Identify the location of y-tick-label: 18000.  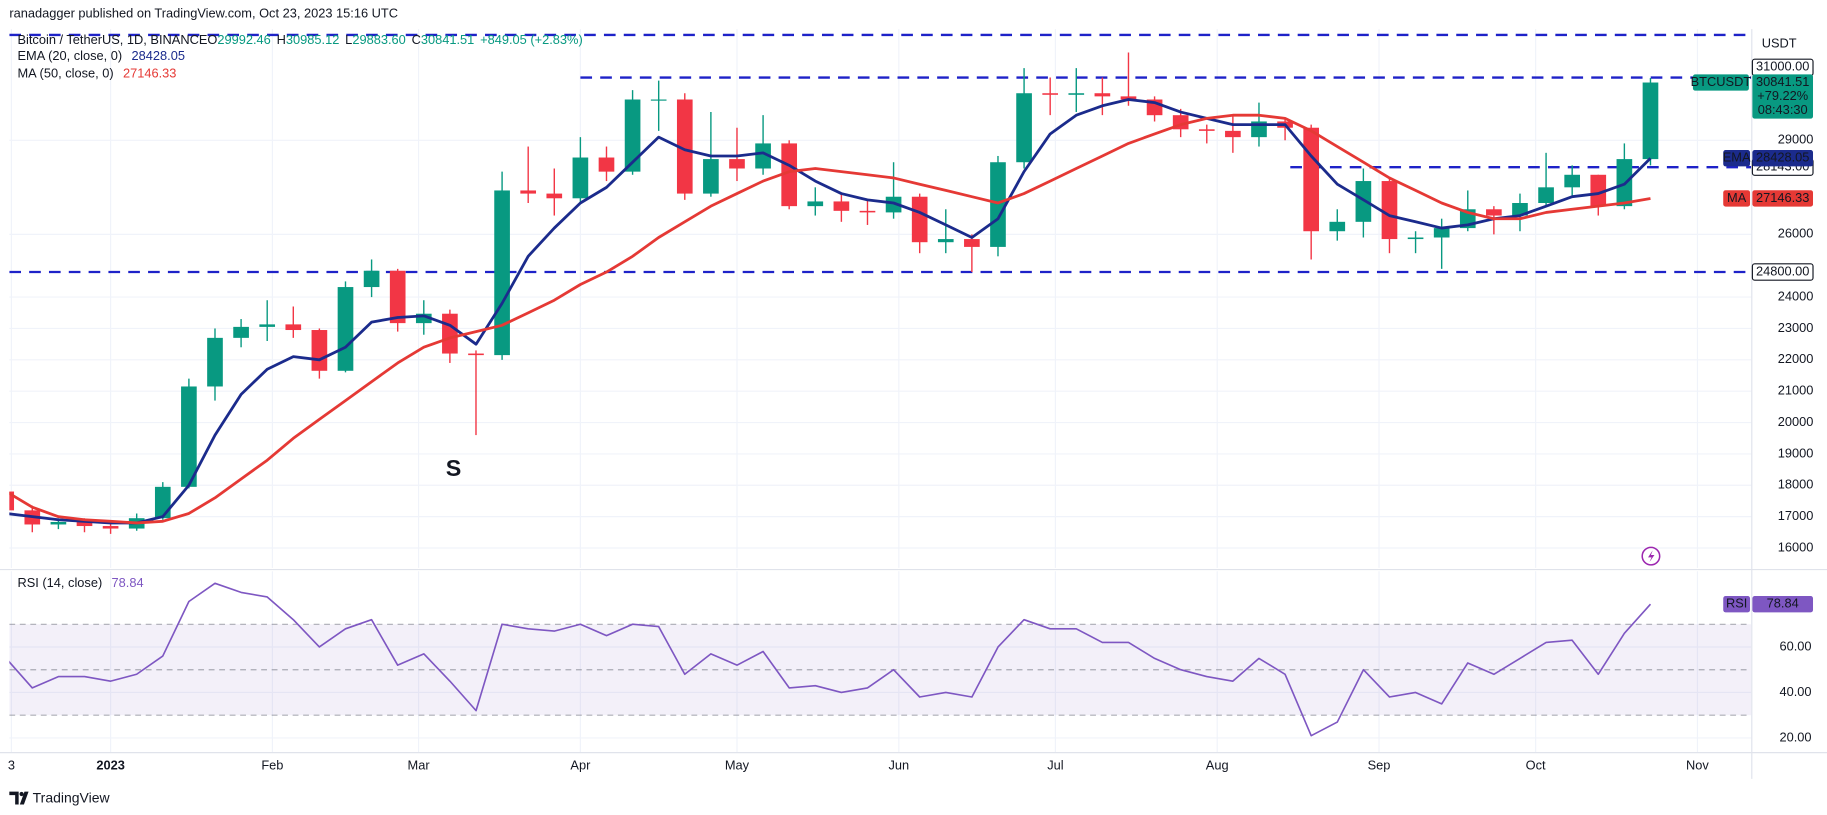
(1796, 484).